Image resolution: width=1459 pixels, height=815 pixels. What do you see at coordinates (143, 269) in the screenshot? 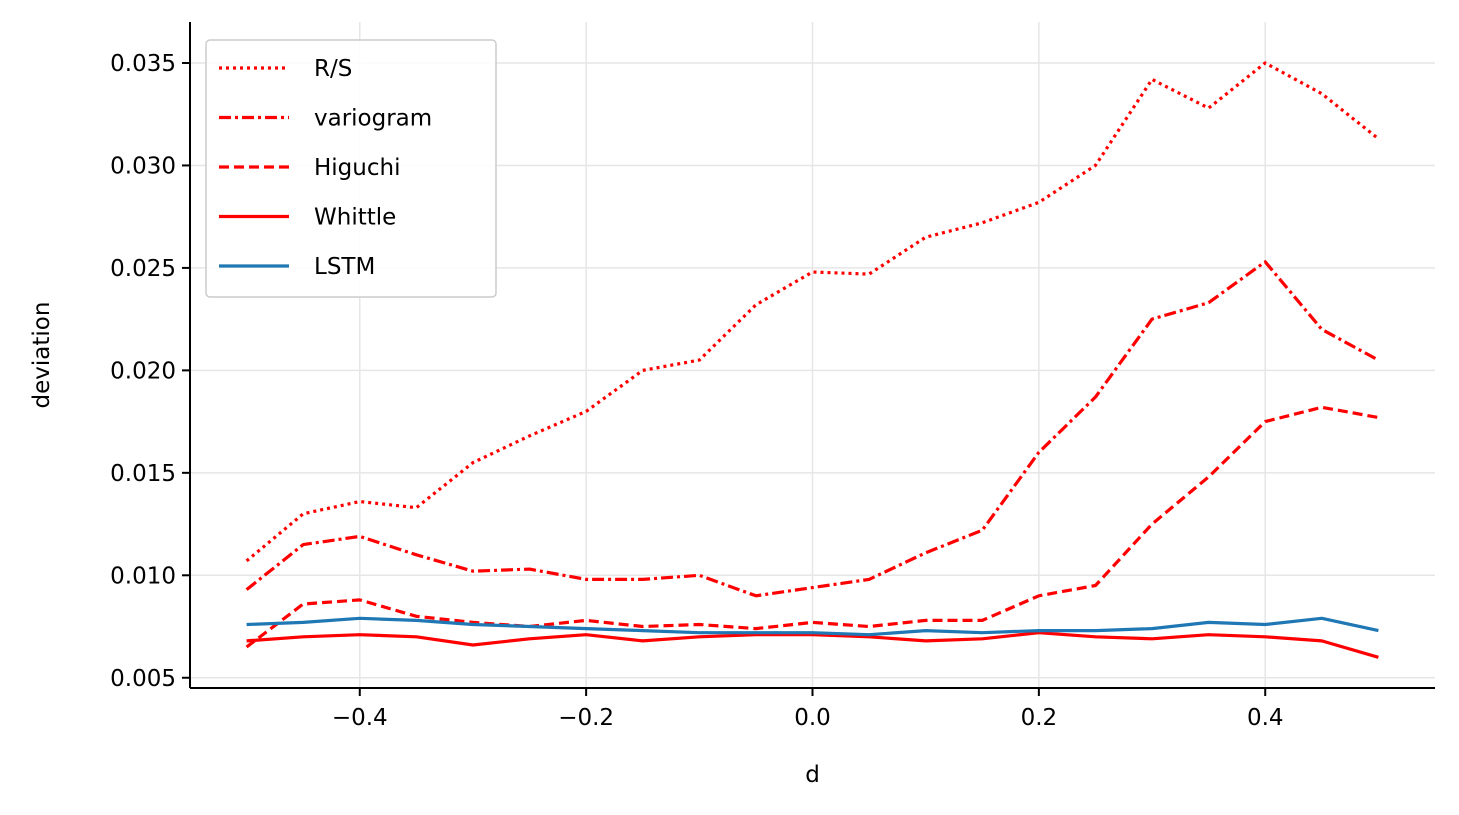
I see `y-tick-label: 0.025` at bounding box center [143, 269].